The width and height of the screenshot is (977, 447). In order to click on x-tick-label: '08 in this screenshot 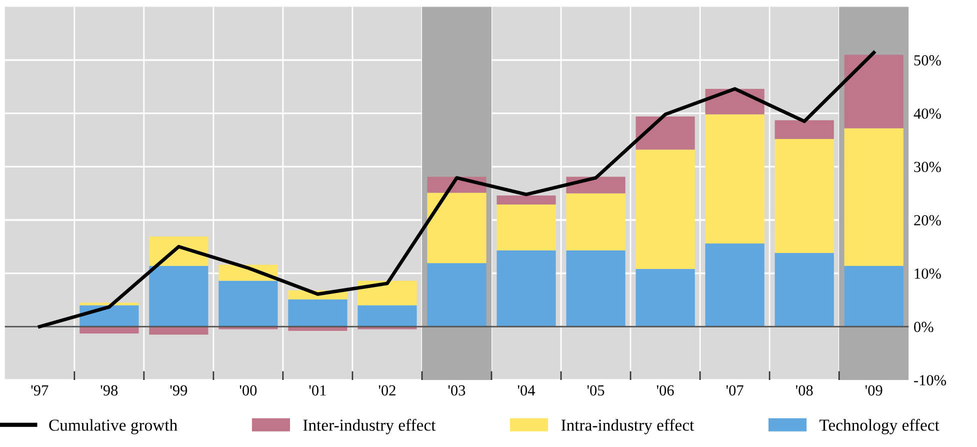, I will do `click(804, 390)`.